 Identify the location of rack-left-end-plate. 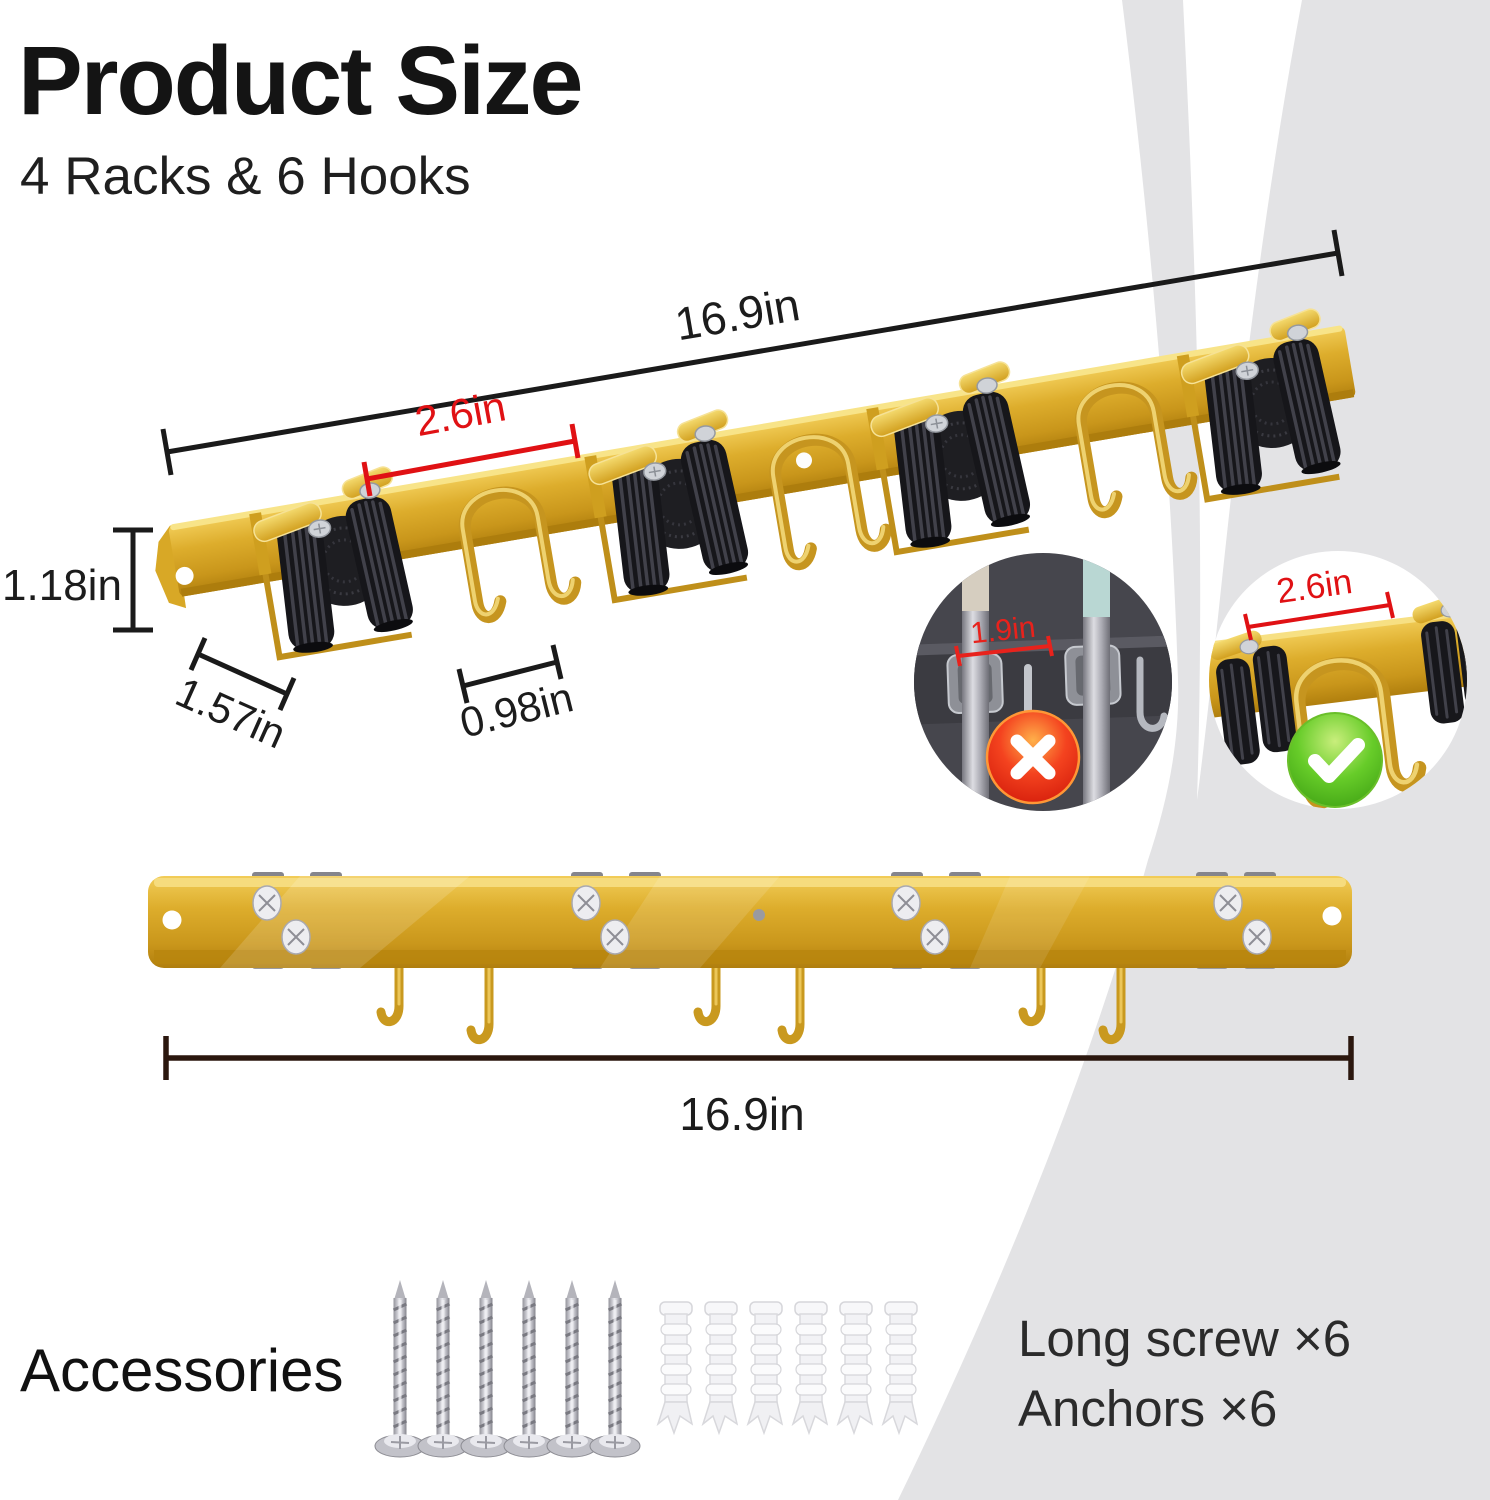
(171, 566).